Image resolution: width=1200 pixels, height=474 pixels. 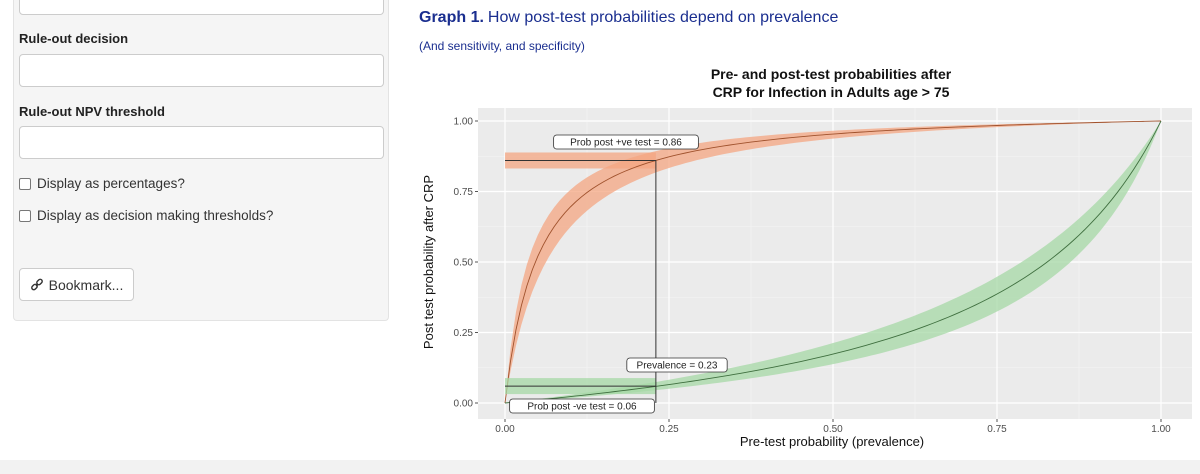 What do you see at coordinates (25, 215) in the screenshot?
I see `display-thresholds-checkbox` at bounding box center [25, 215].